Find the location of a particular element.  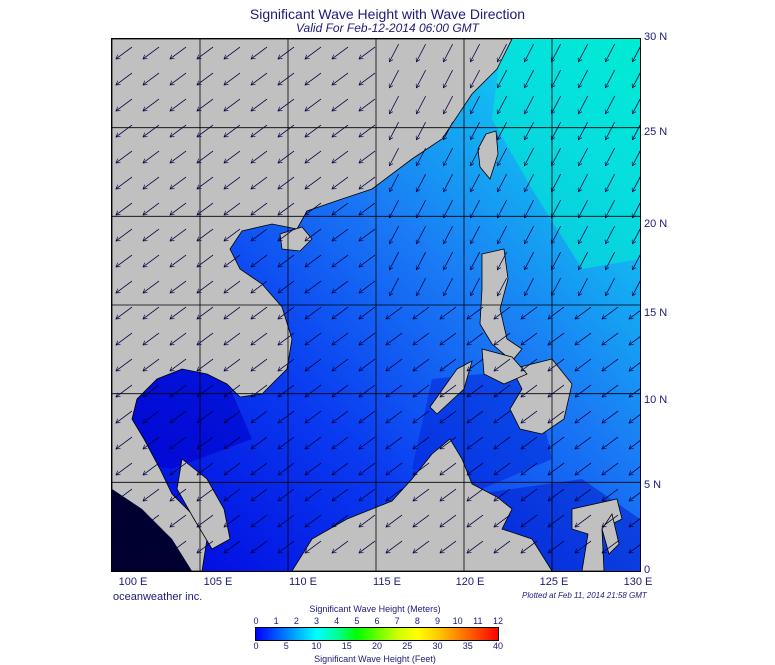

lat-label-30n: 30 N is located at coordinates (656, 37).